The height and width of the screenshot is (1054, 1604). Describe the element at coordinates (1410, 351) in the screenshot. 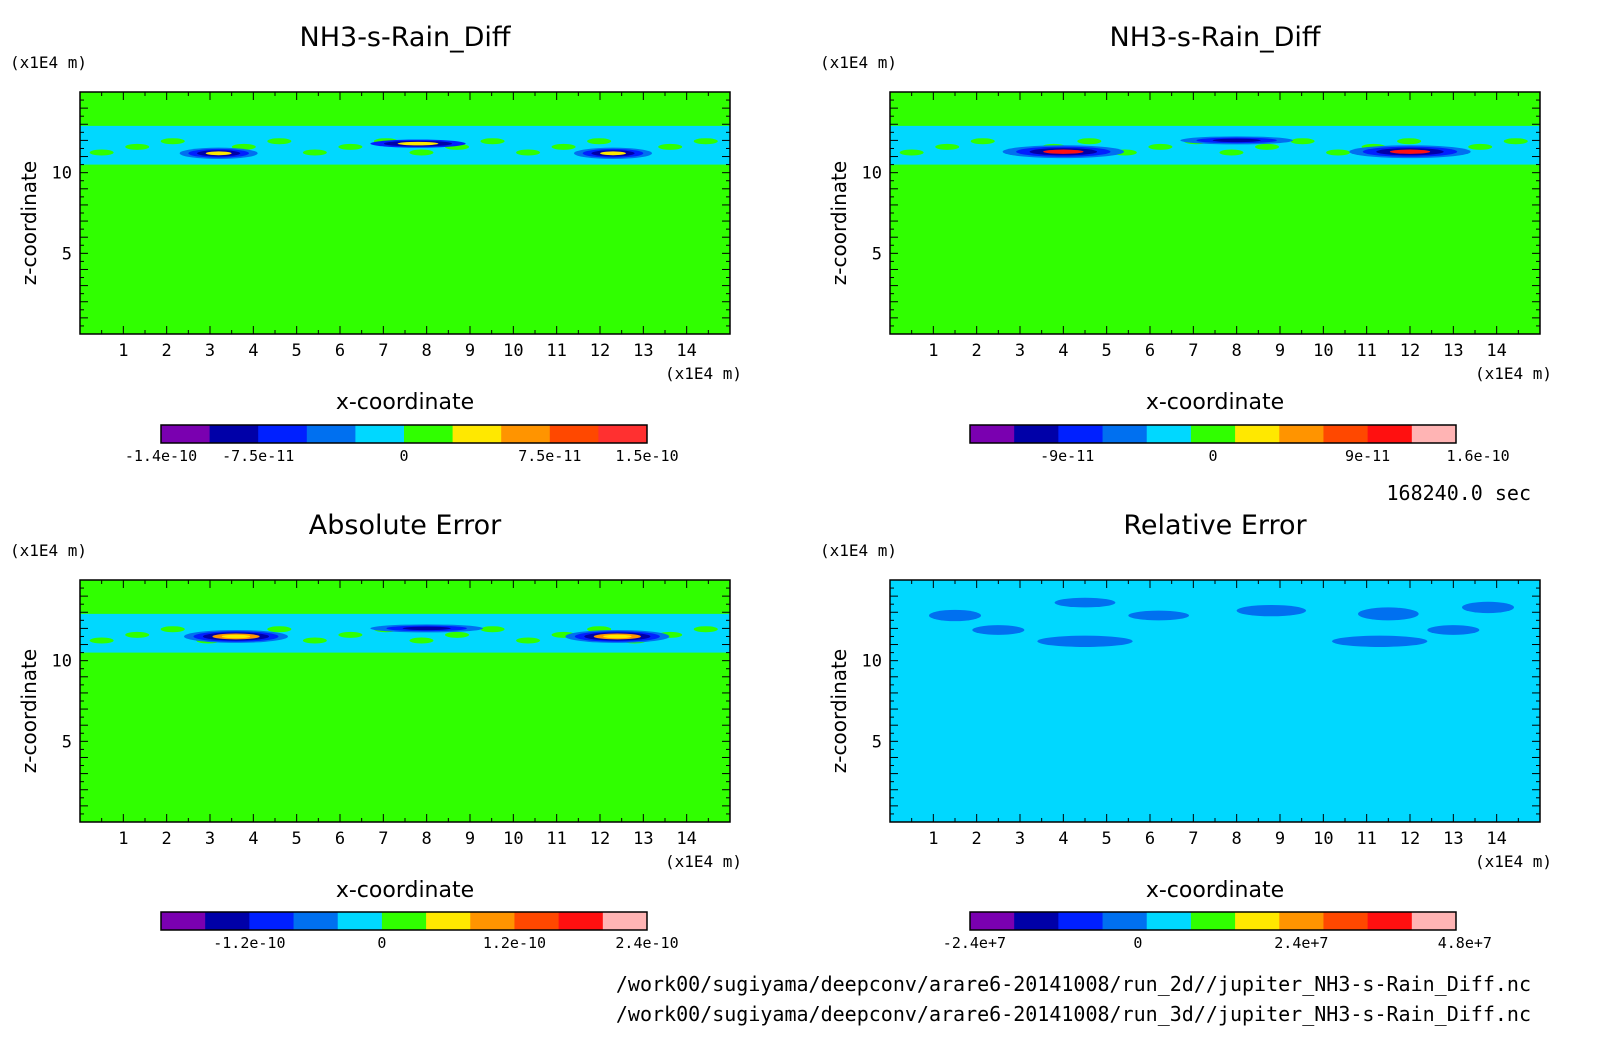

I see `x-tick-label: 12` at that location.